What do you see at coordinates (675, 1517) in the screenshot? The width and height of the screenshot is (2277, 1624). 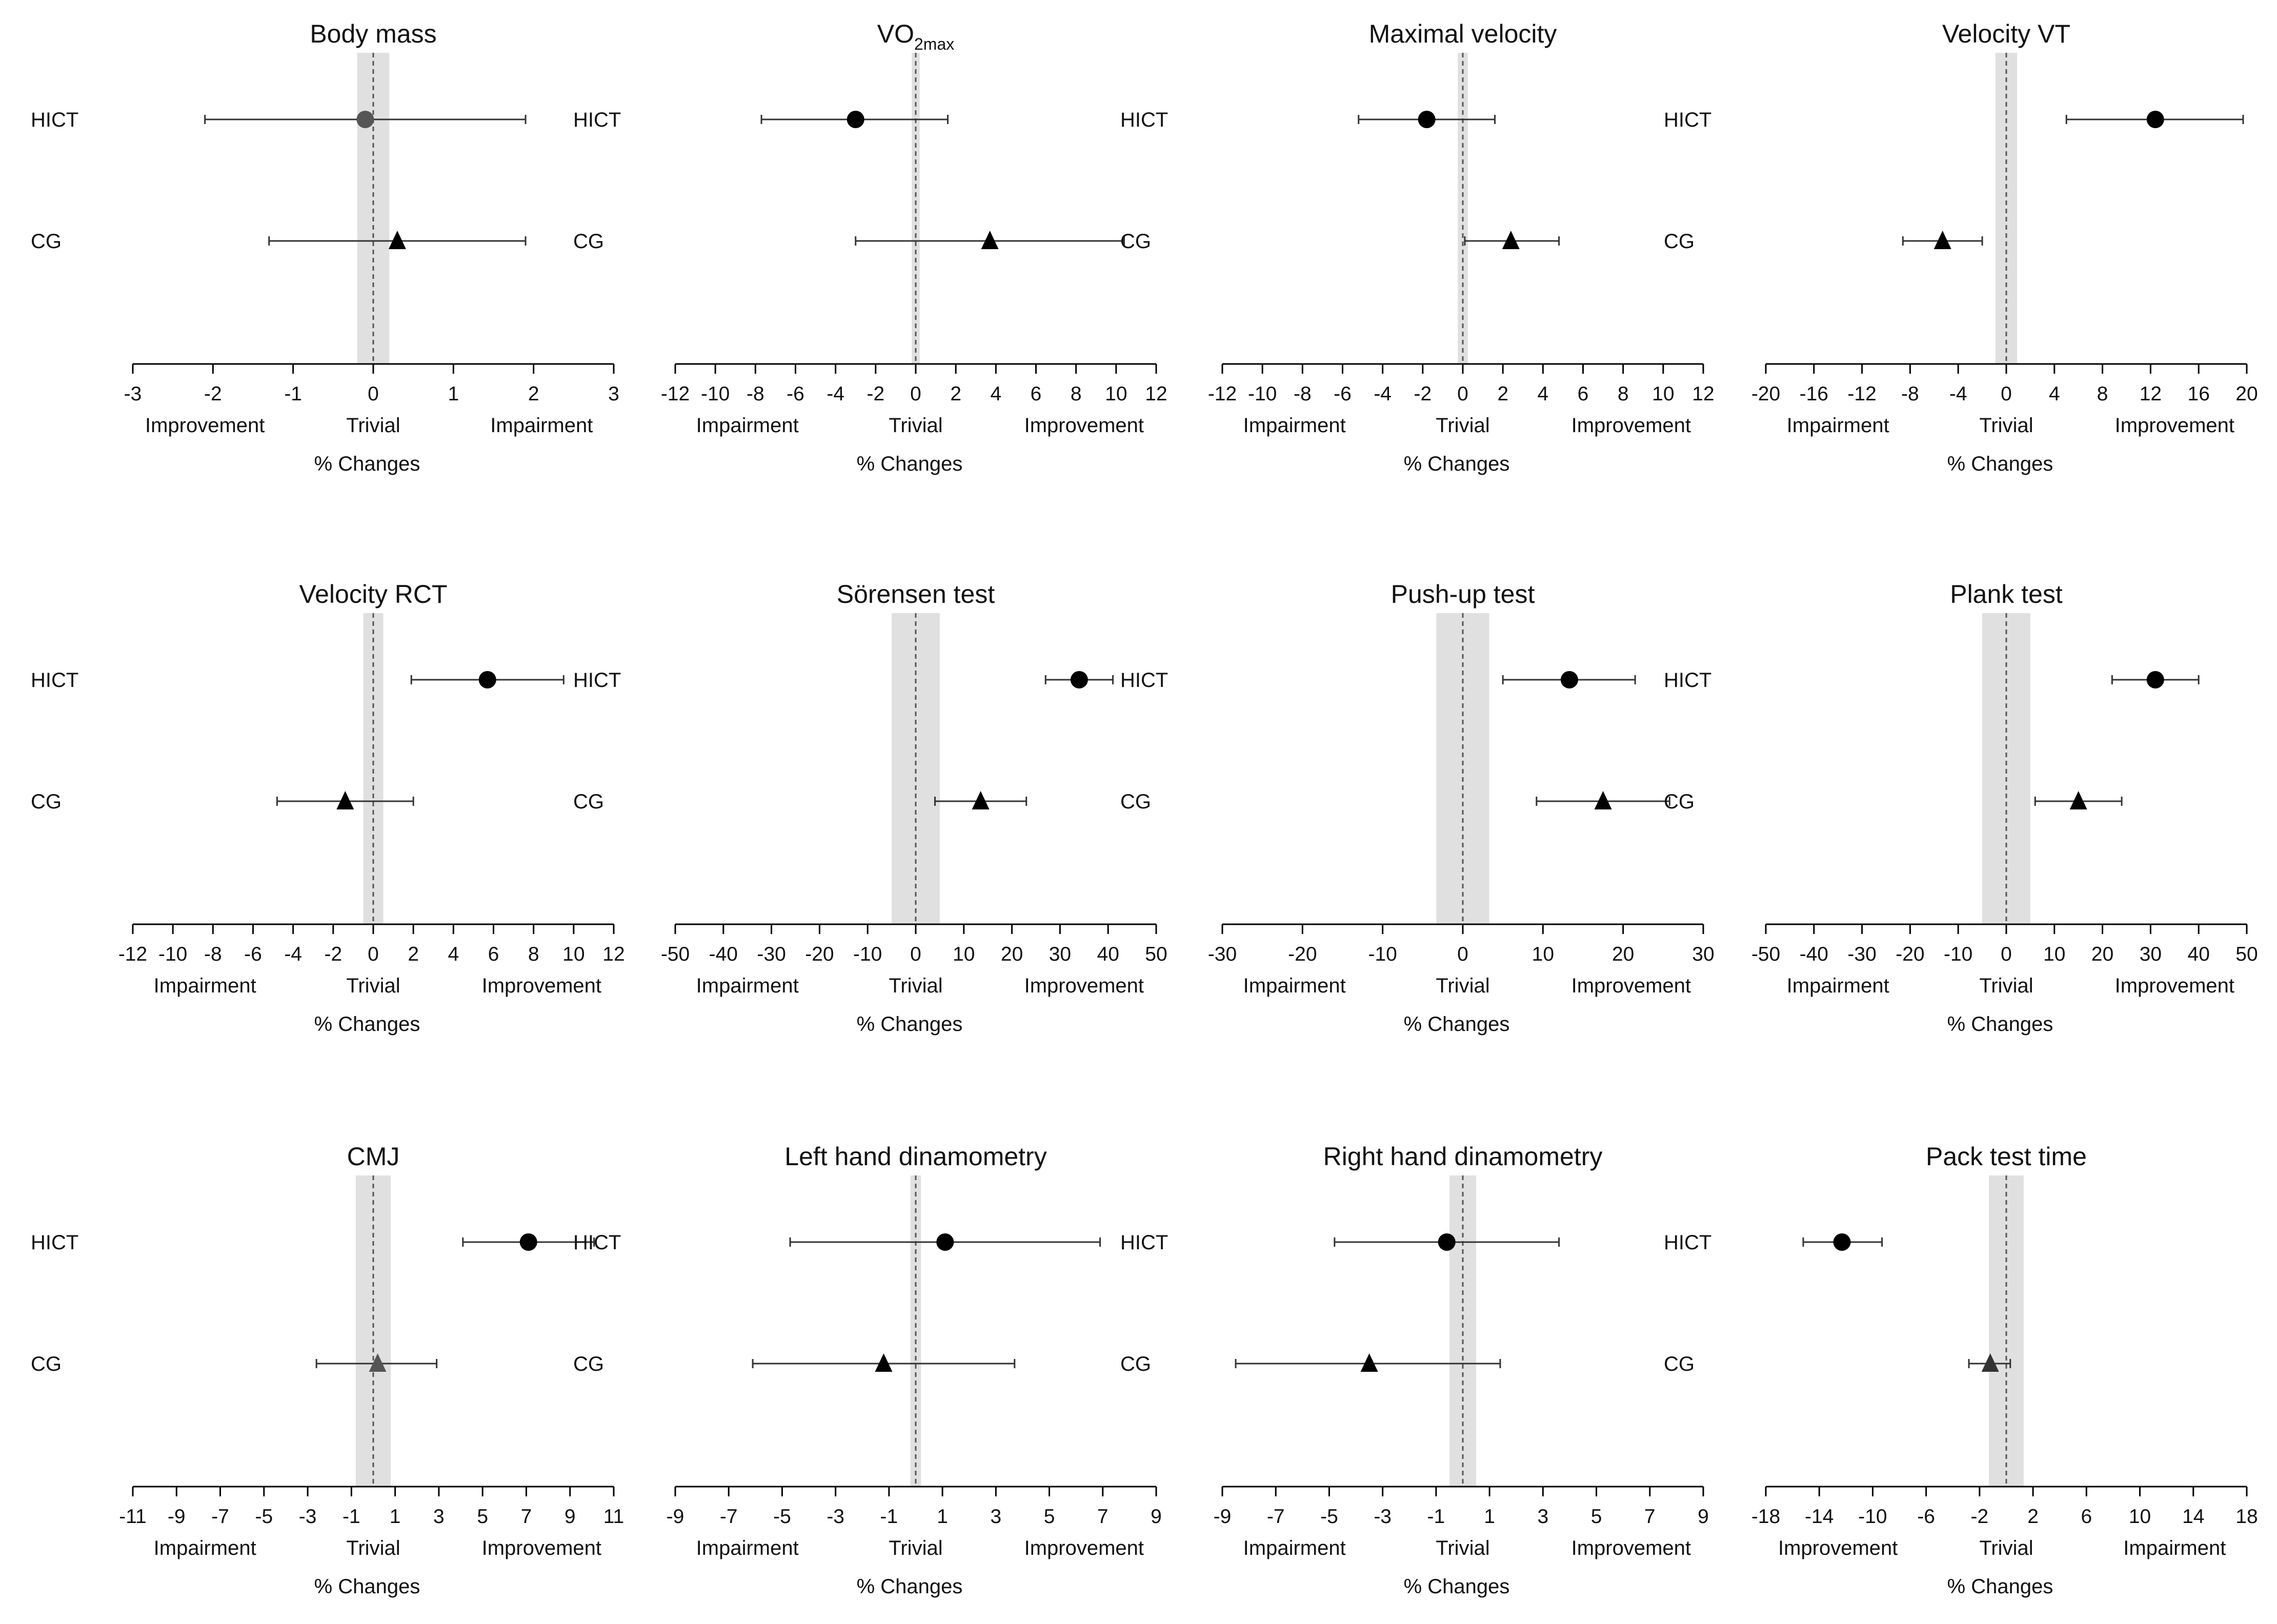 I see `x-tick-label: -9` at bounding box center [675, 1517].